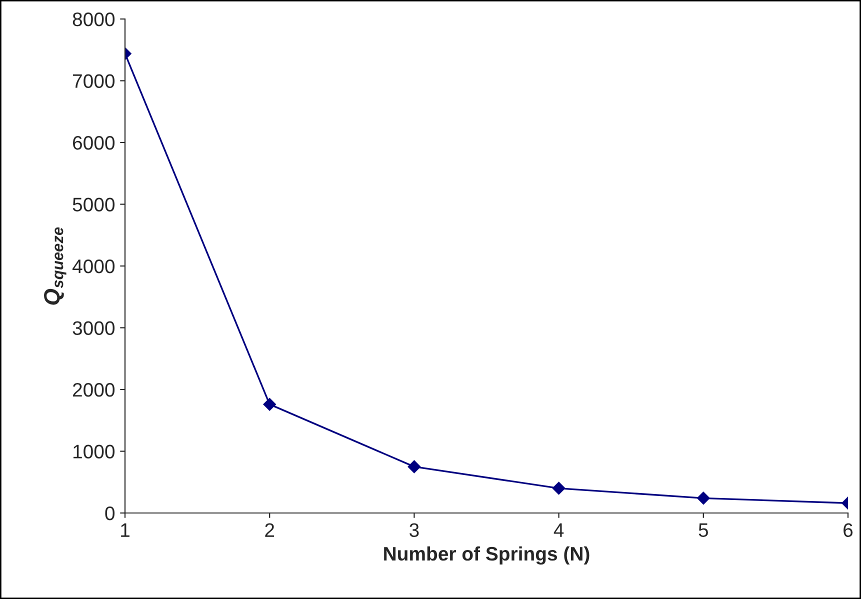 The height and width of the screenshot is (599, 861). I want to click on y-tick-label: 6000, so click(94, 143).